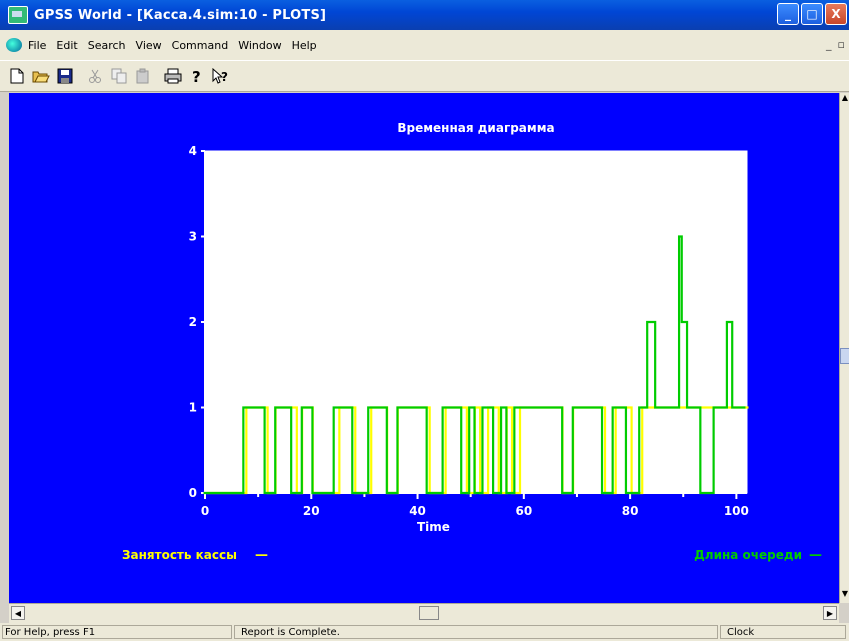  I want to click on vertical-scrollbar: ▲ ▼, so click(844, 348).